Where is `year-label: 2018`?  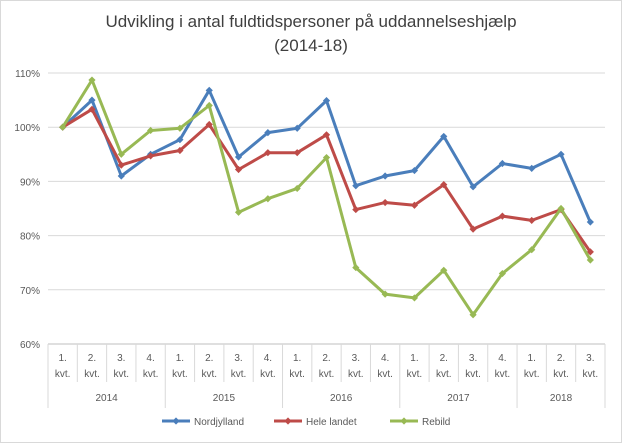 year-label: 2018 is located at coordinates (561, 398).